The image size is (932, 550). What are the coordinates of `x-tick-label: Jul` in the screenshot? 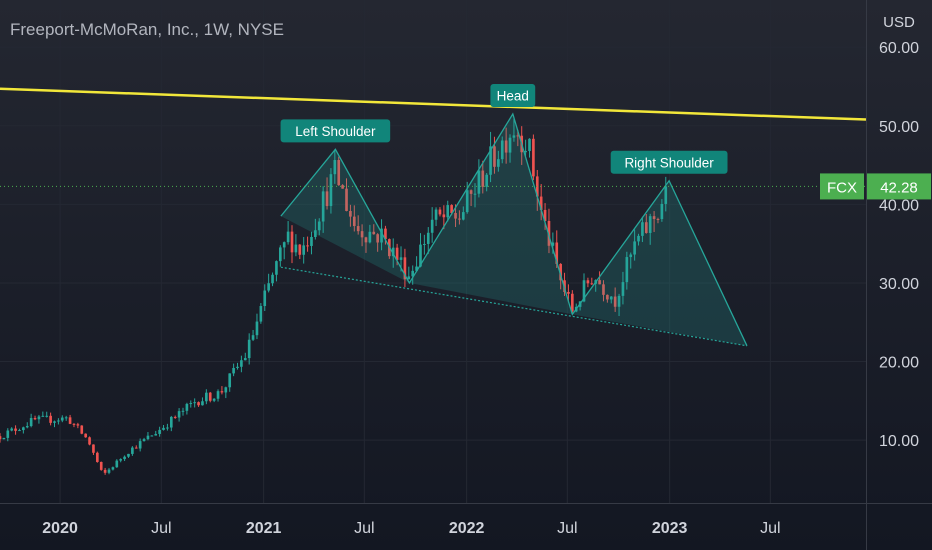 It's located at (770, 528).